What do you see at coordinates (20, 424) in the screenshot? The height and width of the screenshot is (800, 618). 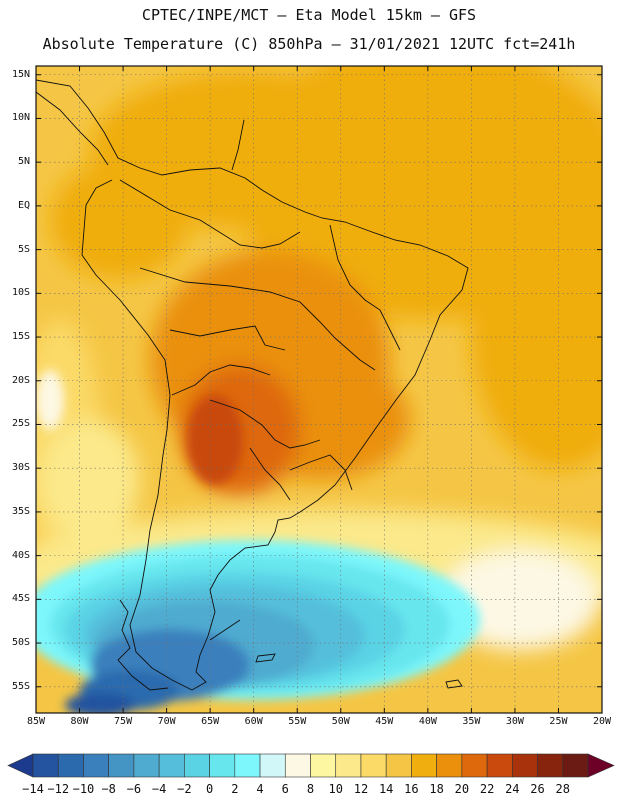 I see `lat-label: 25S` at bounding box center [20, 424].